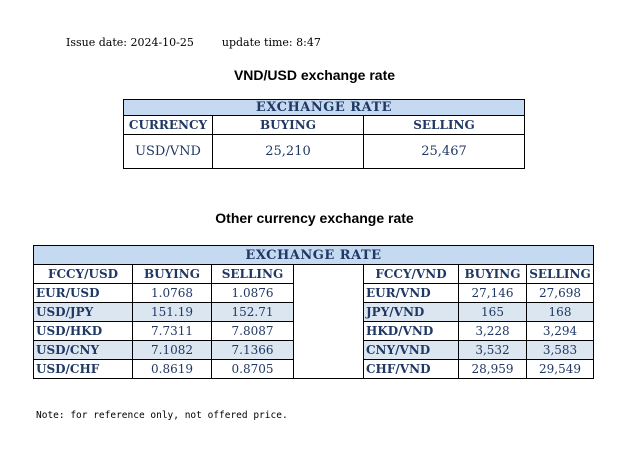  Describe the element at coordinates (271, 42) in the screenshot. I see `update-time: update time: 8:47` at that location.